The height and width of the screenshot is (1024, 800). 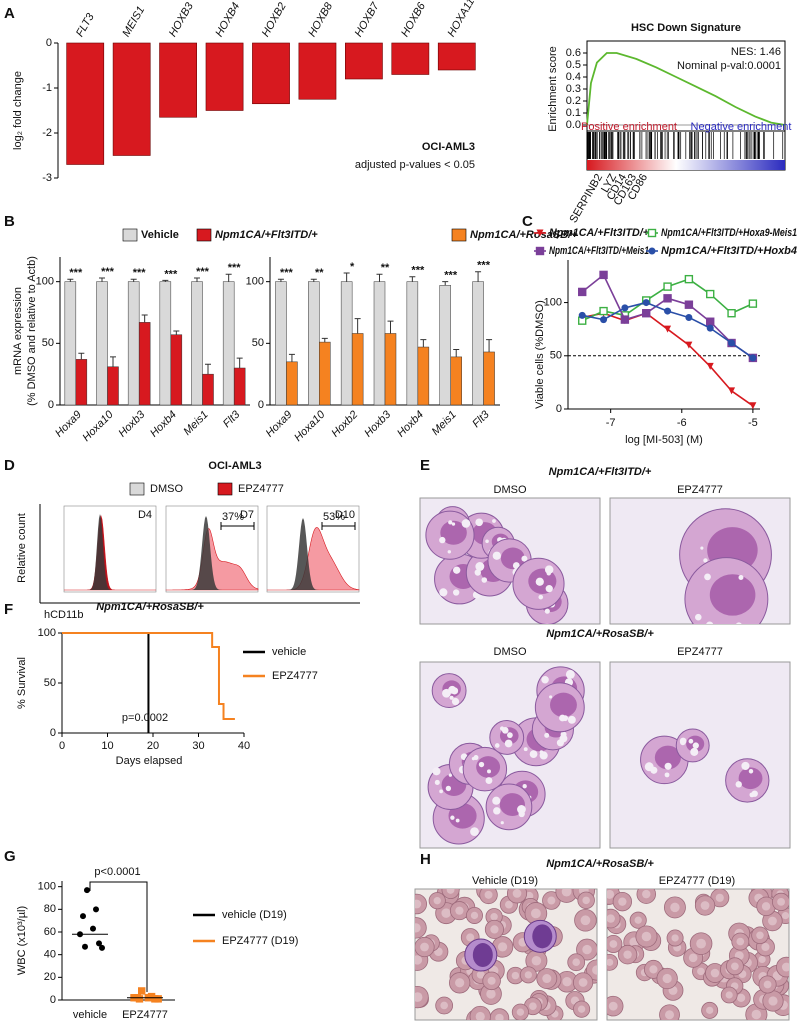 What do you see at coordinates (233, 517) in the screenshot?
I see `gate-label: 37%` at bounding box center [233, 517].